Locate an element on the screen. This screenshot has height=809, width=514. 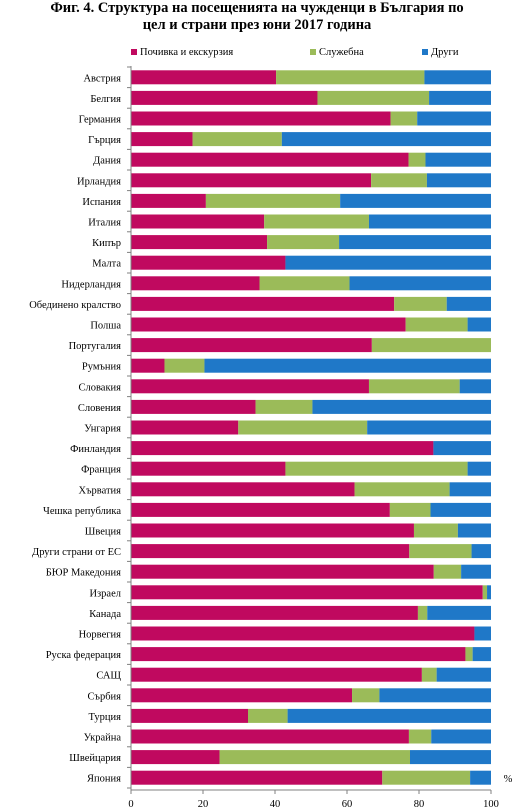
category-label: Словения is located at coordinates (99, 408).